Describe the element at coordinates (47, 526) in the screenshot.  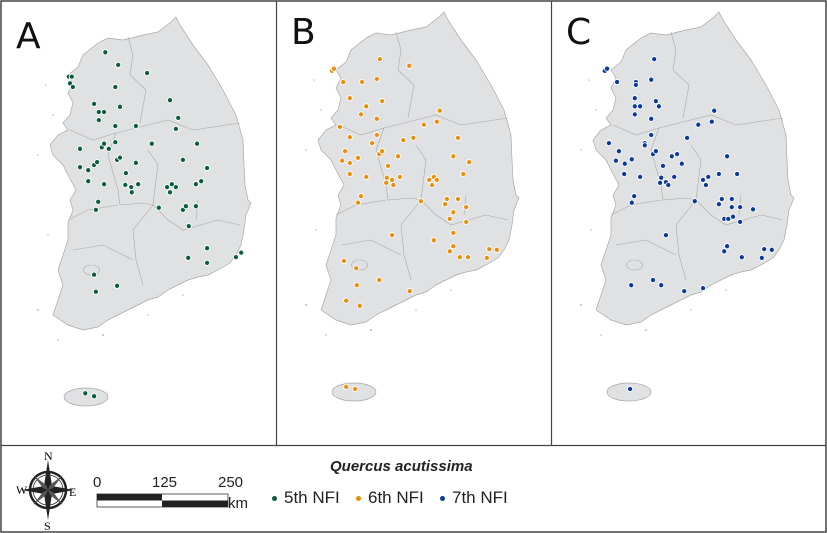
I see `compass-s: S` at that location.